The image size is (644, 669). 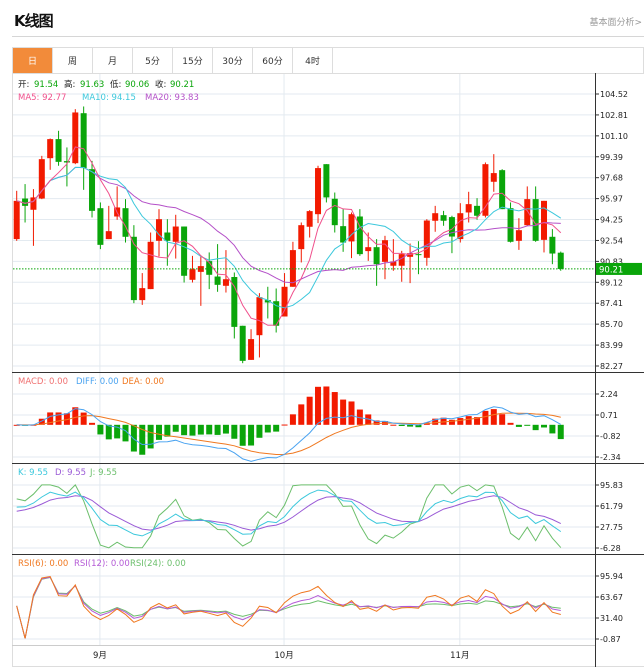 I want to click on price-tick-label: 102.81, so click(x=614, y=115).